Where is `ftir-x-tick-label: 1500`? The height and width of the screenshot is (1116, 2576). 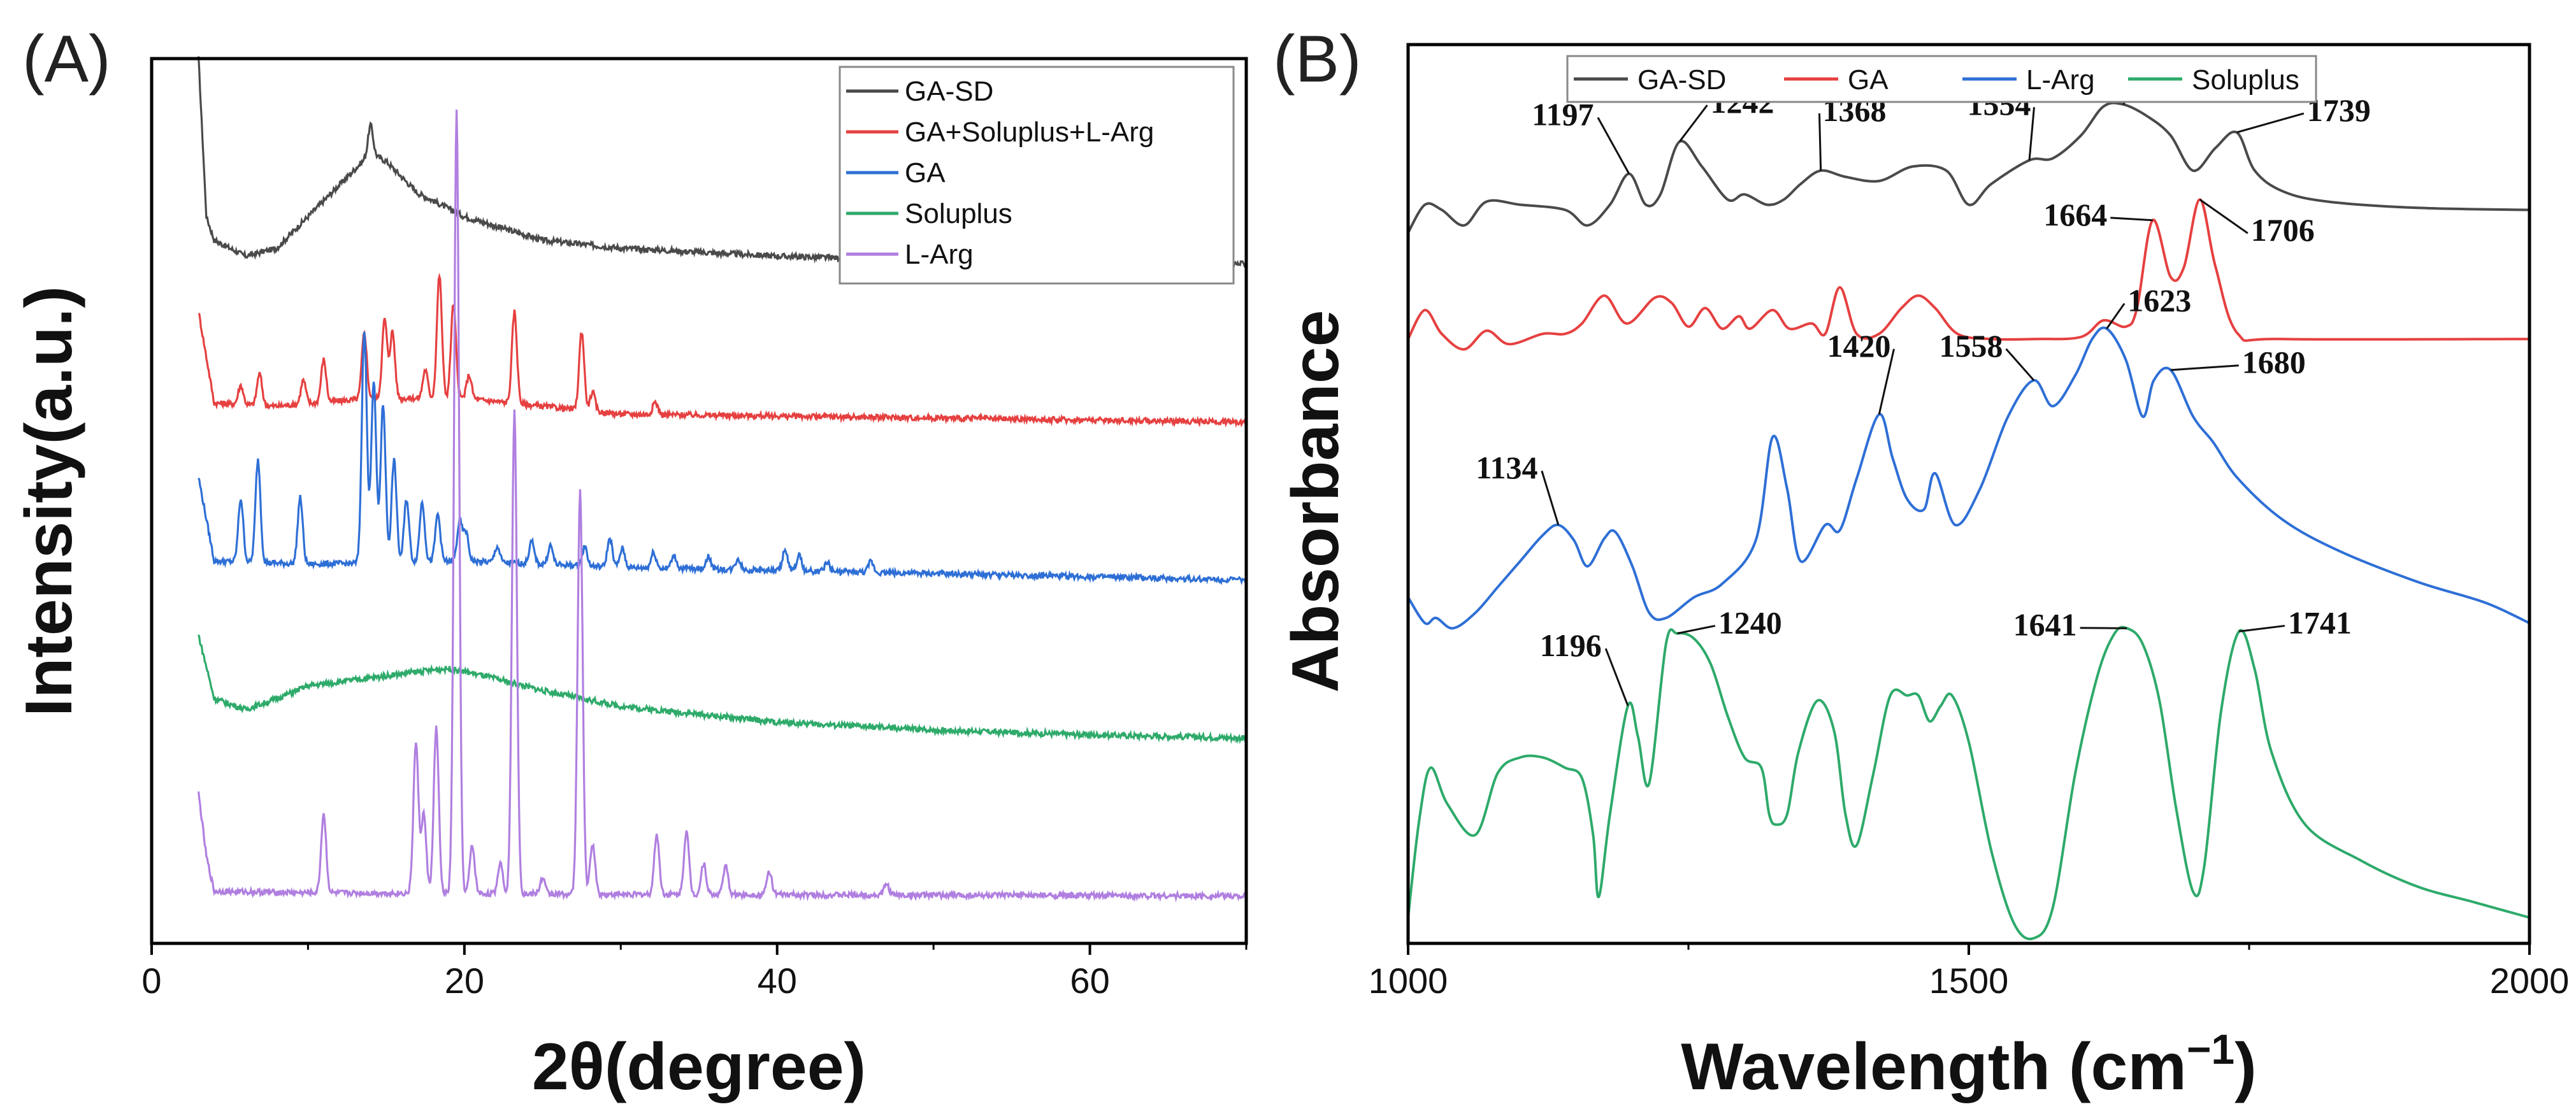
ftir-x-tick-label: 1500 is located at coordinates (1969, 981).